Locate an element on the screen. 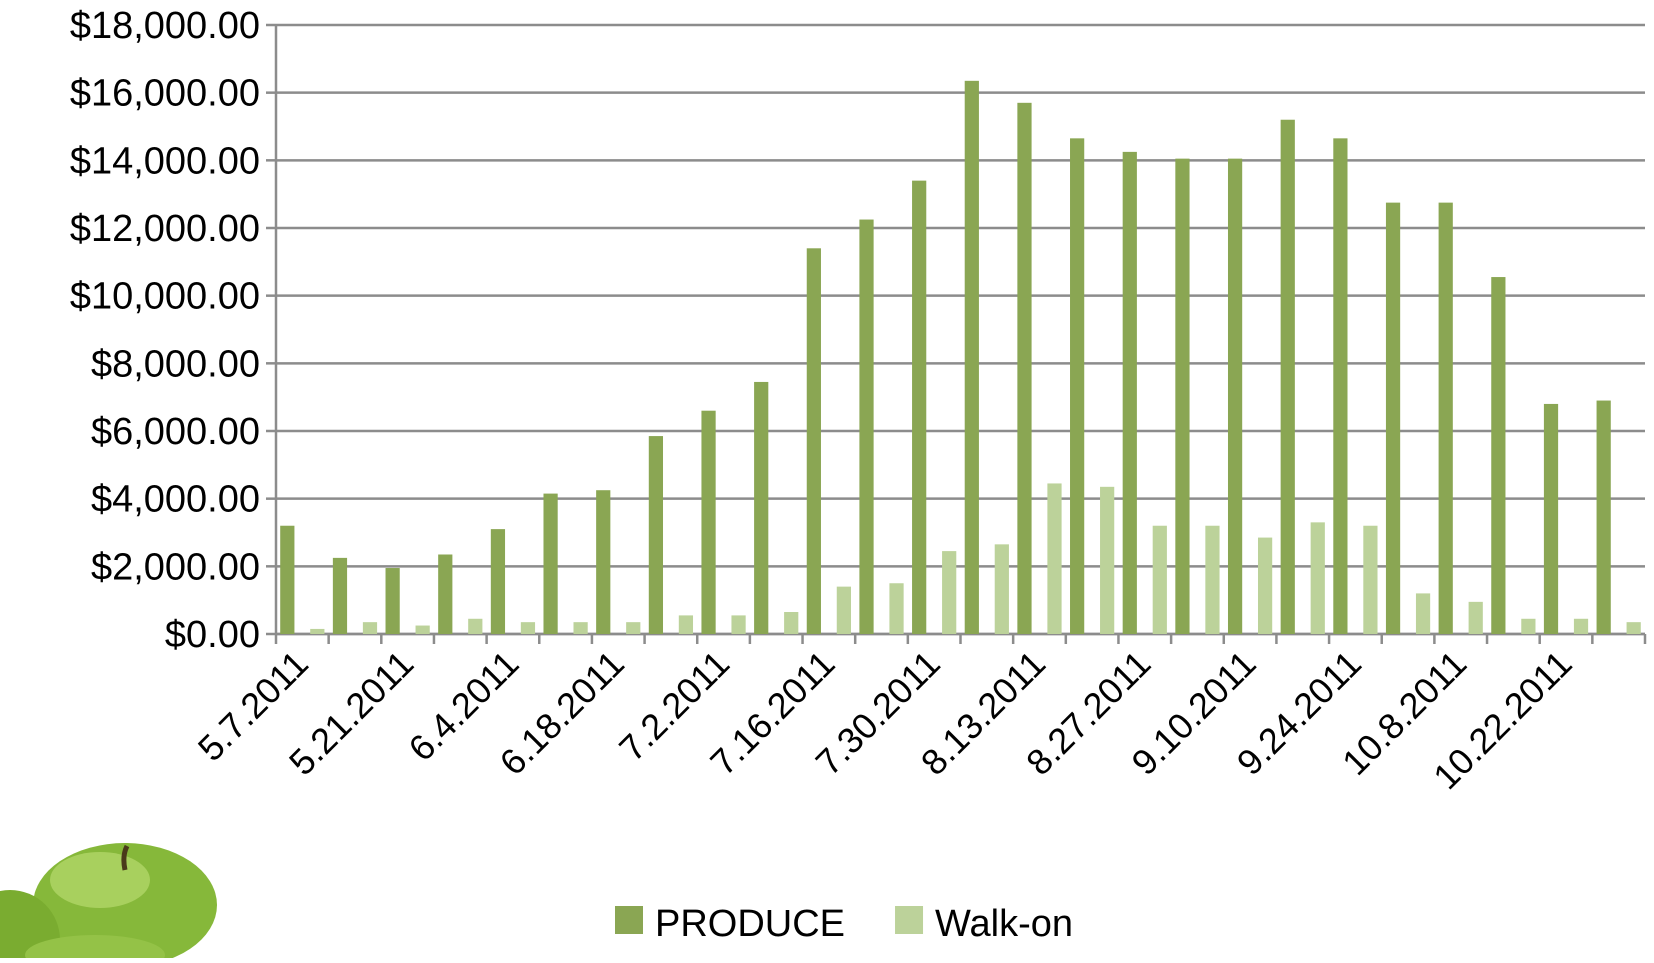 The image size is (1654, 963). legend: PRODUCE Walk-on is located at coordinates (844, 924).